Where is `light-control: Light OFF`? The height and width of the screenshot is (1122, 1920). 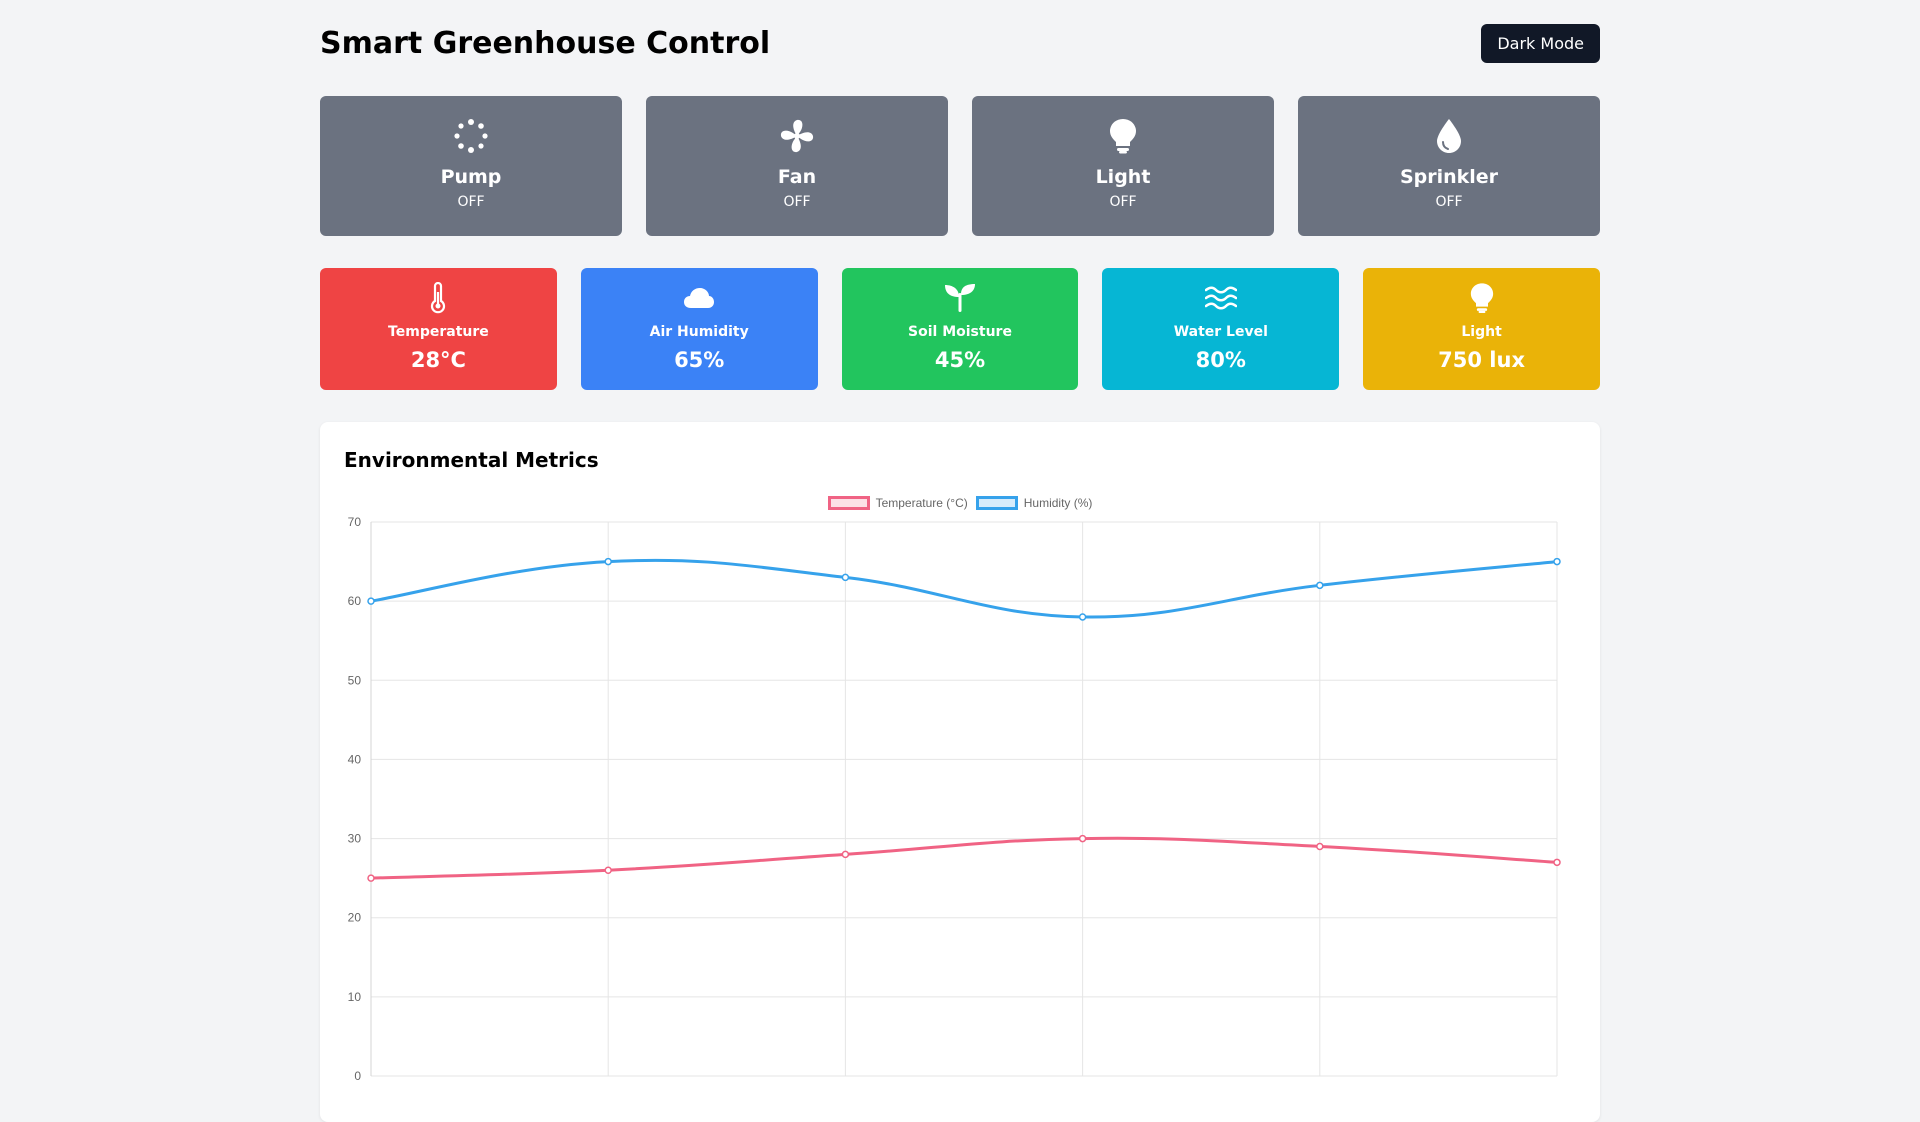 light-control: Light OFF is located at coordinates (1123, 166).